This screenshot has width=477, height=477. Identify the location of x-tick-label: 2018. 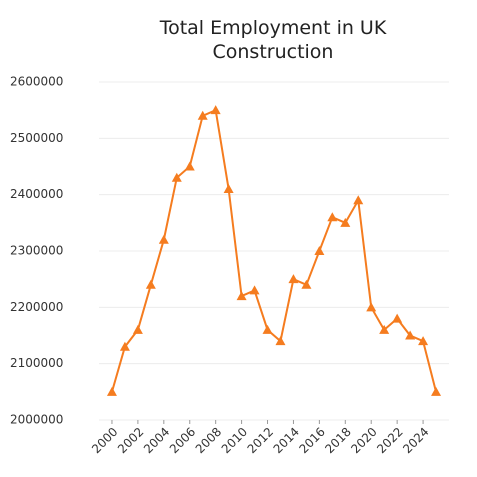
(337, 440).